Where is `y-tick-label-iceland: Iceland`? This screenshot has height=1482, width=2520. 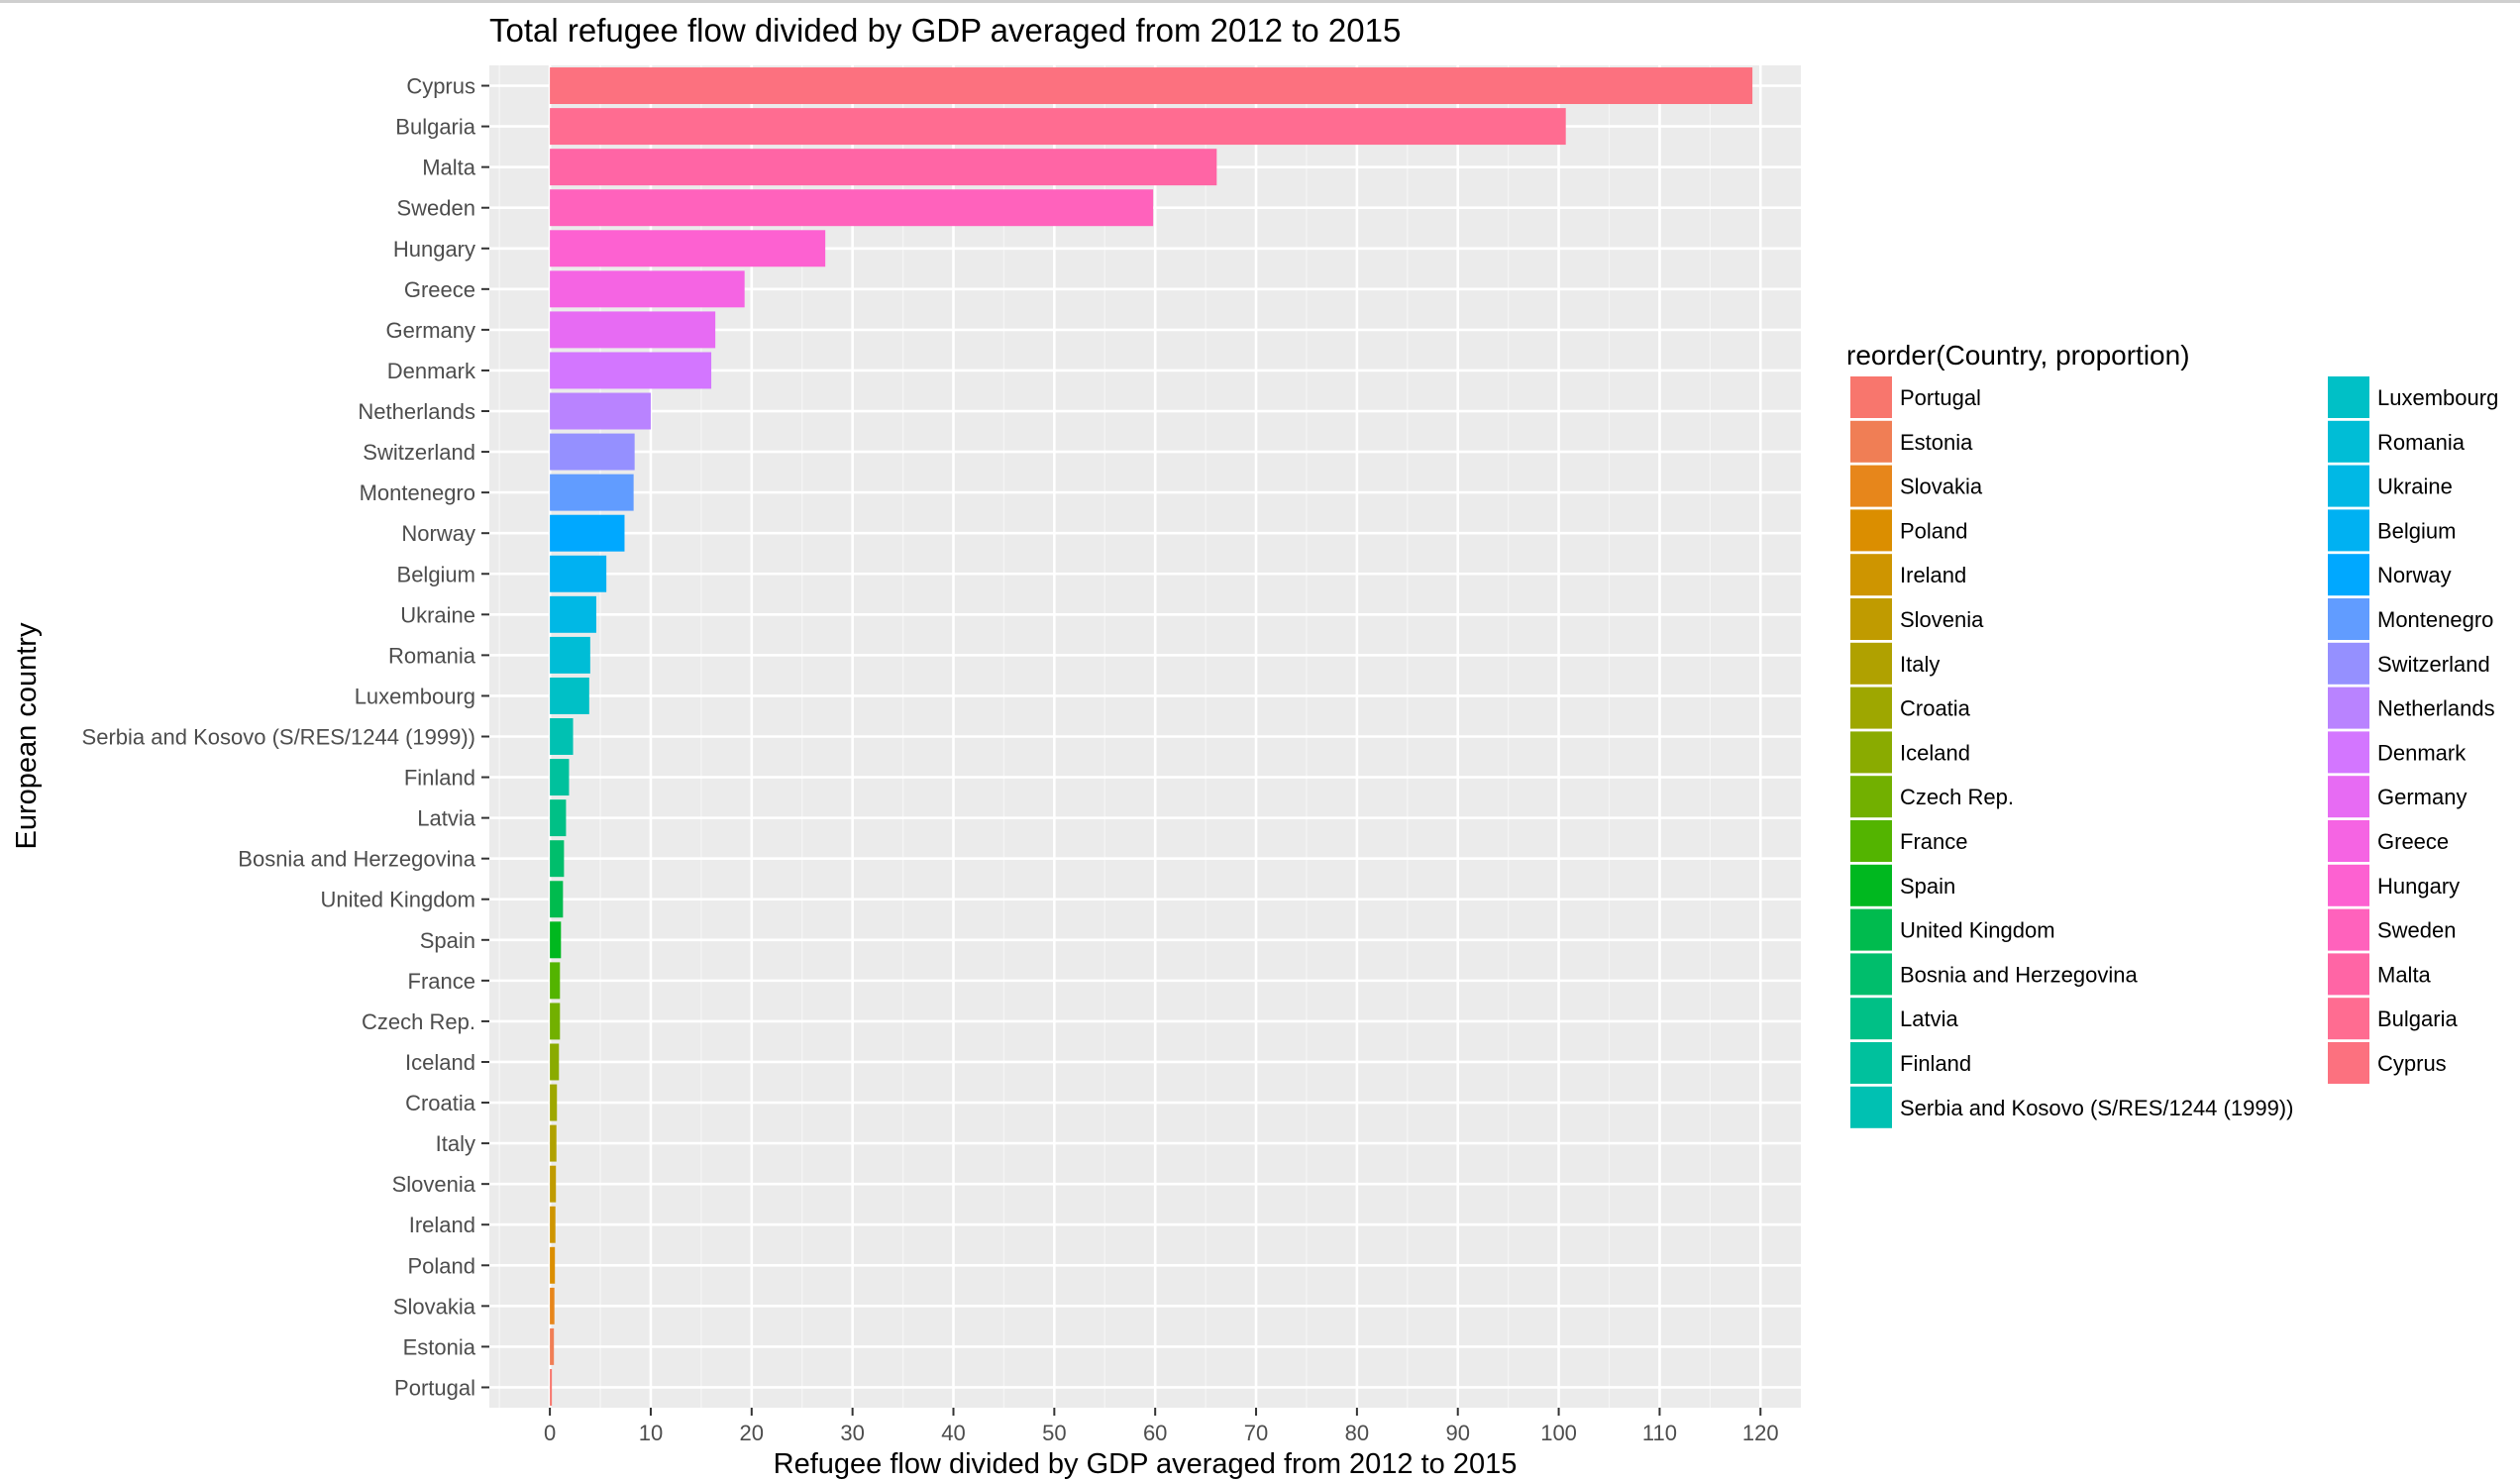
y-tick-label-iceland: Iceland is located at coordinates (440, 1062).